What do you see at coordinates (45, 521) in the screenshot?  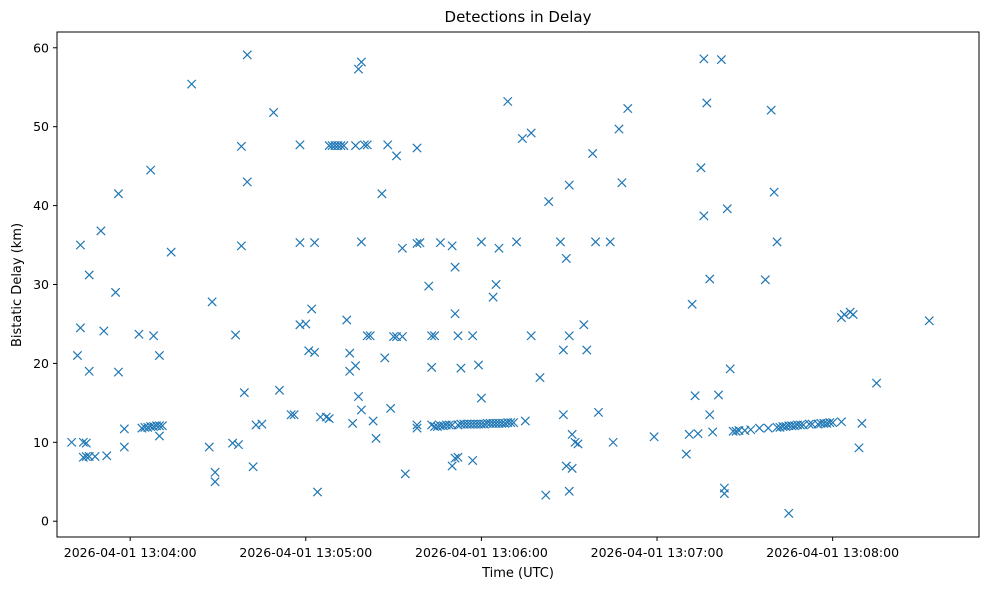 I see `y-tick-label: 0` at bounding box center [45, 521].